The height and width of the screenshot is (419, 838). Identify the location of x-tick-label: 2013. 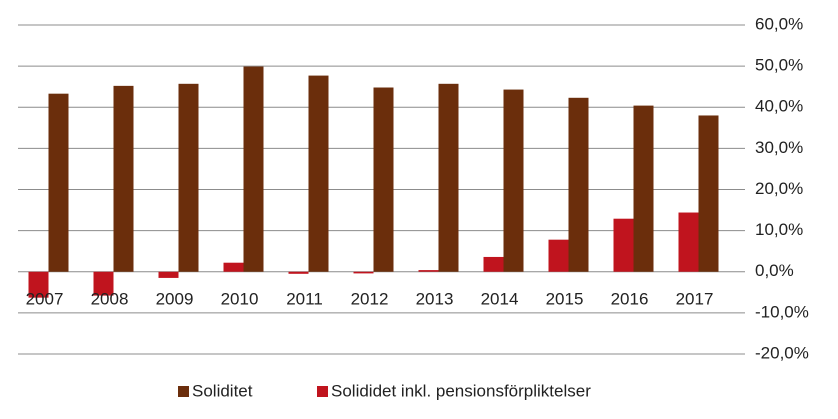
(435, 298).